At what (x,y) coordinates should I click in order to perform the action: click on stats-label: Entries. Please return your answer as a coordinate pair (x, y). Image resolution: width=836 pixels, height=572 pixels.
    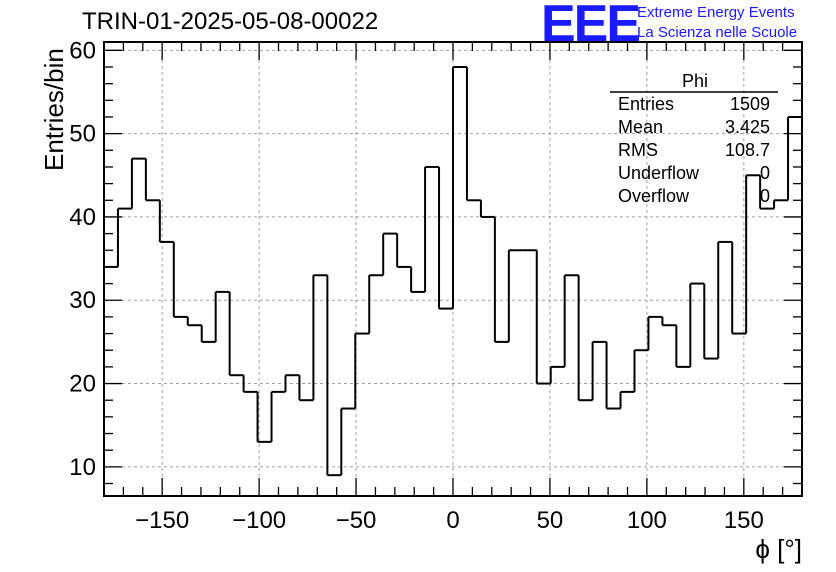
    Looking at the image, I should click on (646, 104).